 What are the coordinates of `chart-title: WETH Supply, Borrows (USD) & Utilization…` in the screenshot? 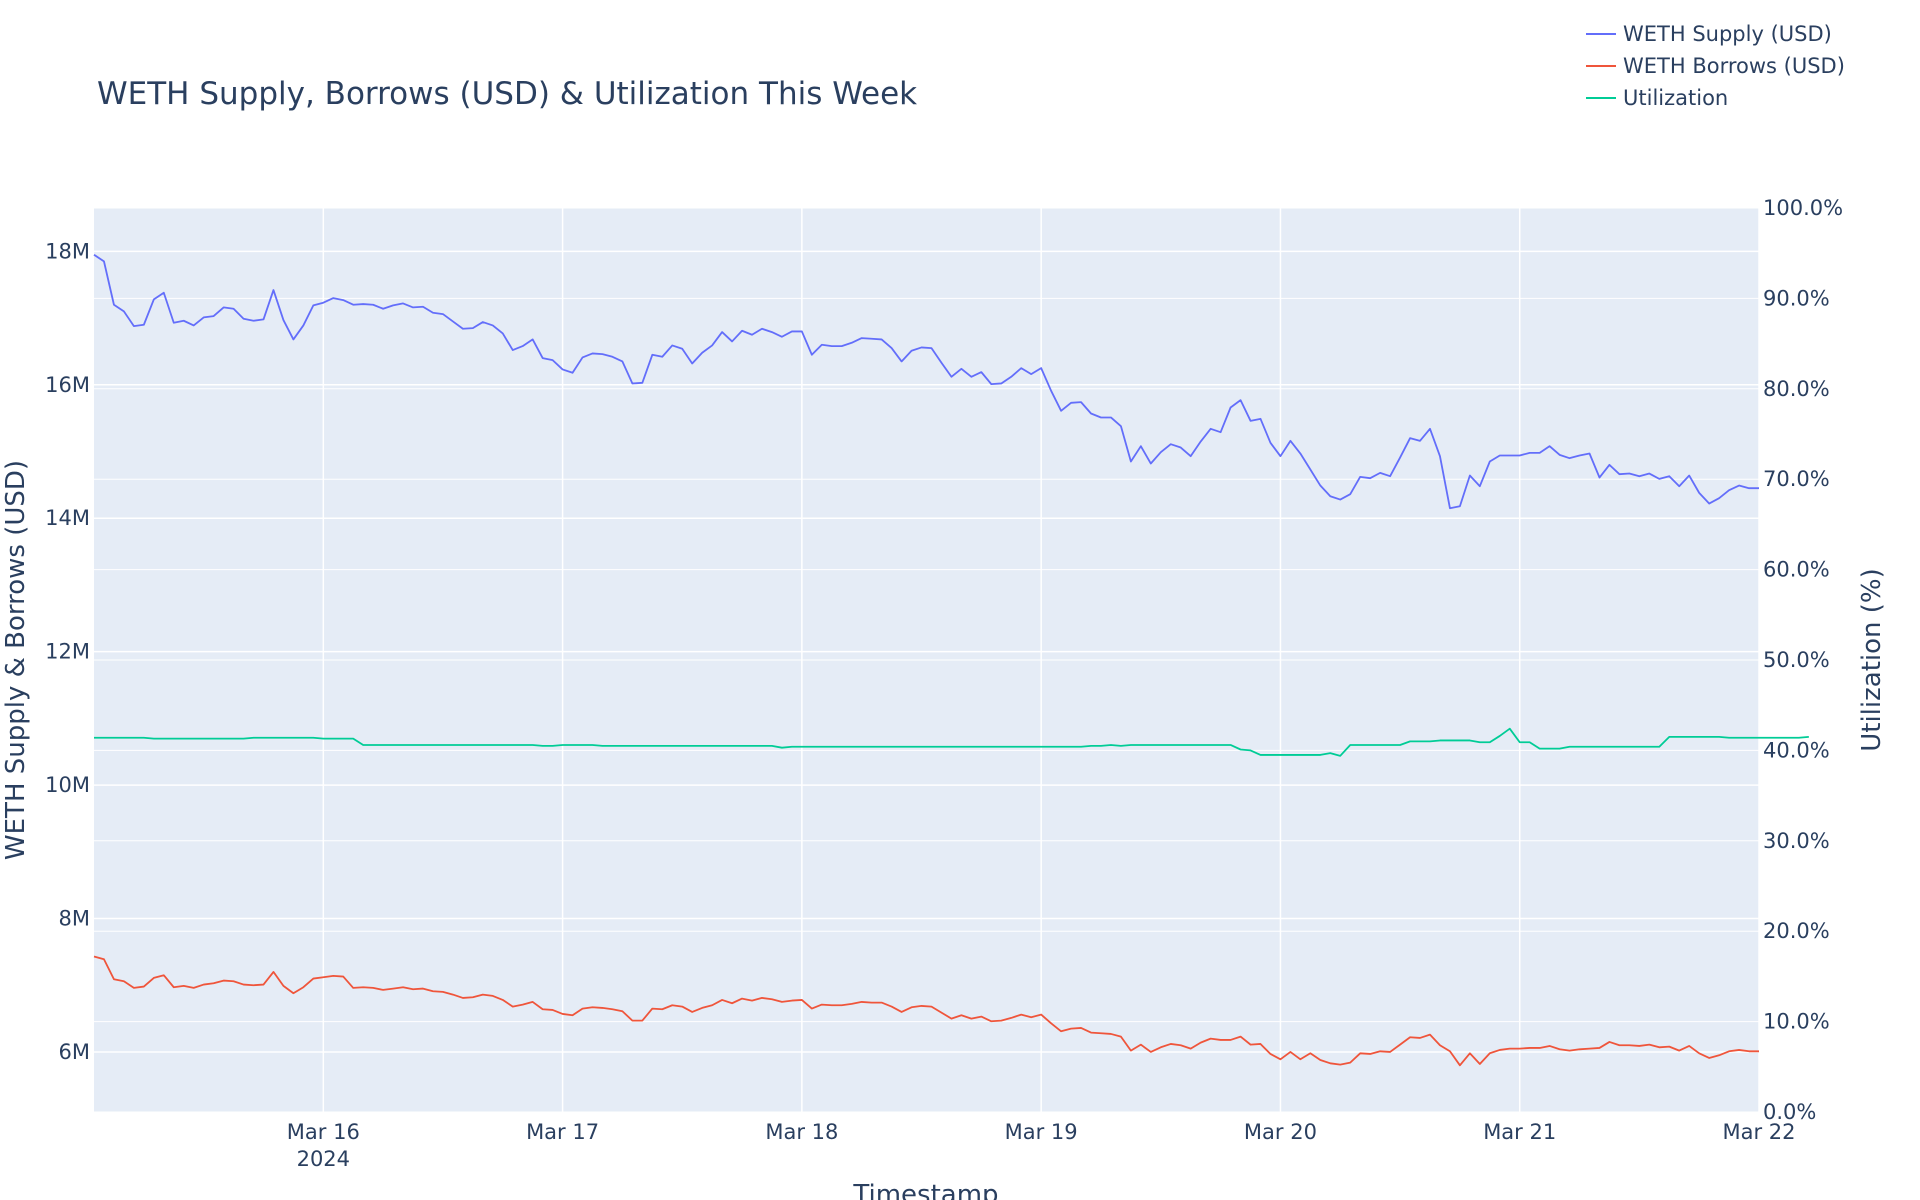 It's located at (507, 94).